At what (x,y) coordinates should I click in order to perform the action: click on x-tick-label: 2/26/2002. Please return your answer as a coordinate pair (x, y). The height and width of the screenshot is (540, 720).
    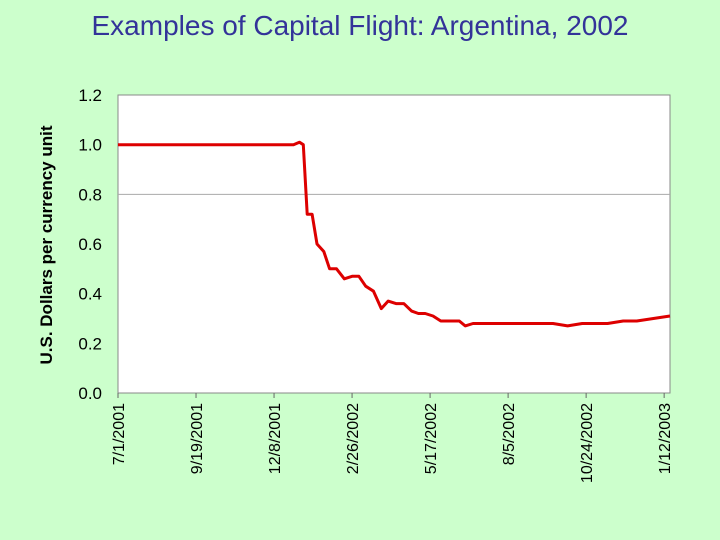
    Looking at the image, I should click on (353, 438).